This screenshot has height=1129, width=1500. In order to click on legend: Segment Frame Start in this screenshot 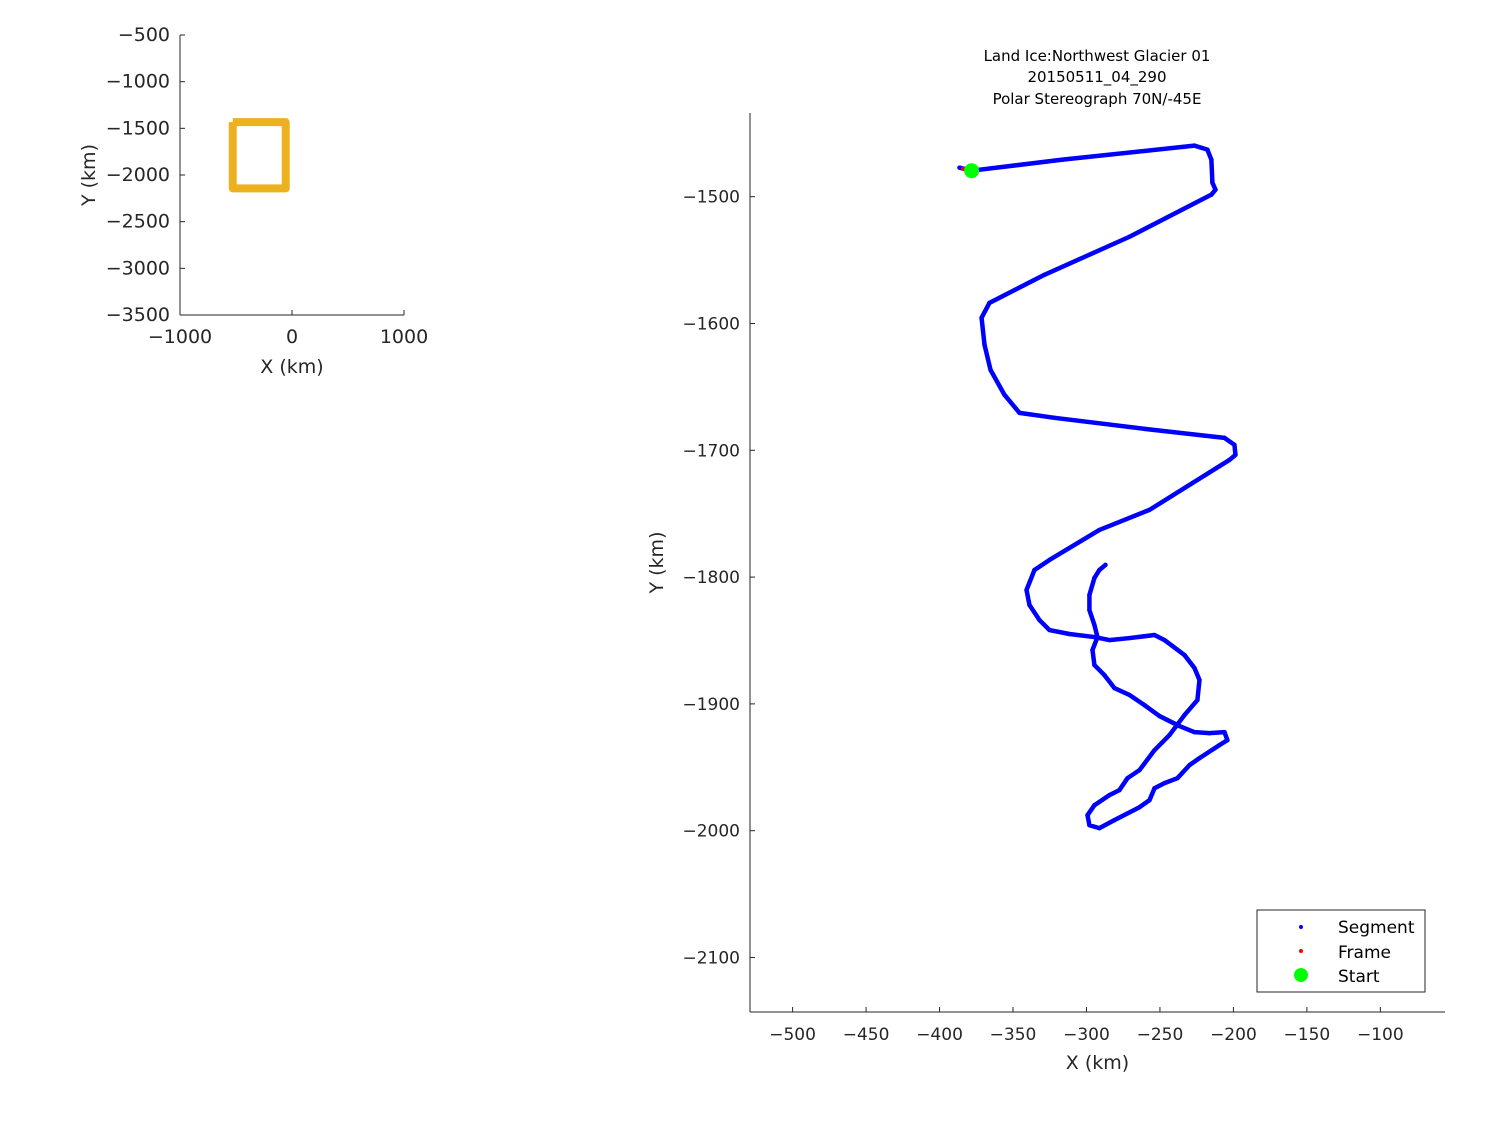, I will do `click(1341, 951)`.